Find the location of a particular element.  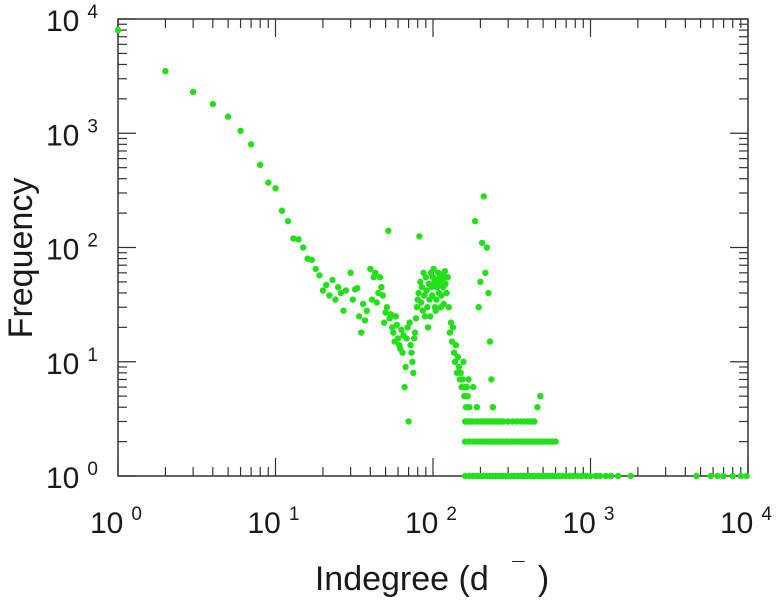

x-axis-label-main: Indegree (d is located at coordinates (402, 579).